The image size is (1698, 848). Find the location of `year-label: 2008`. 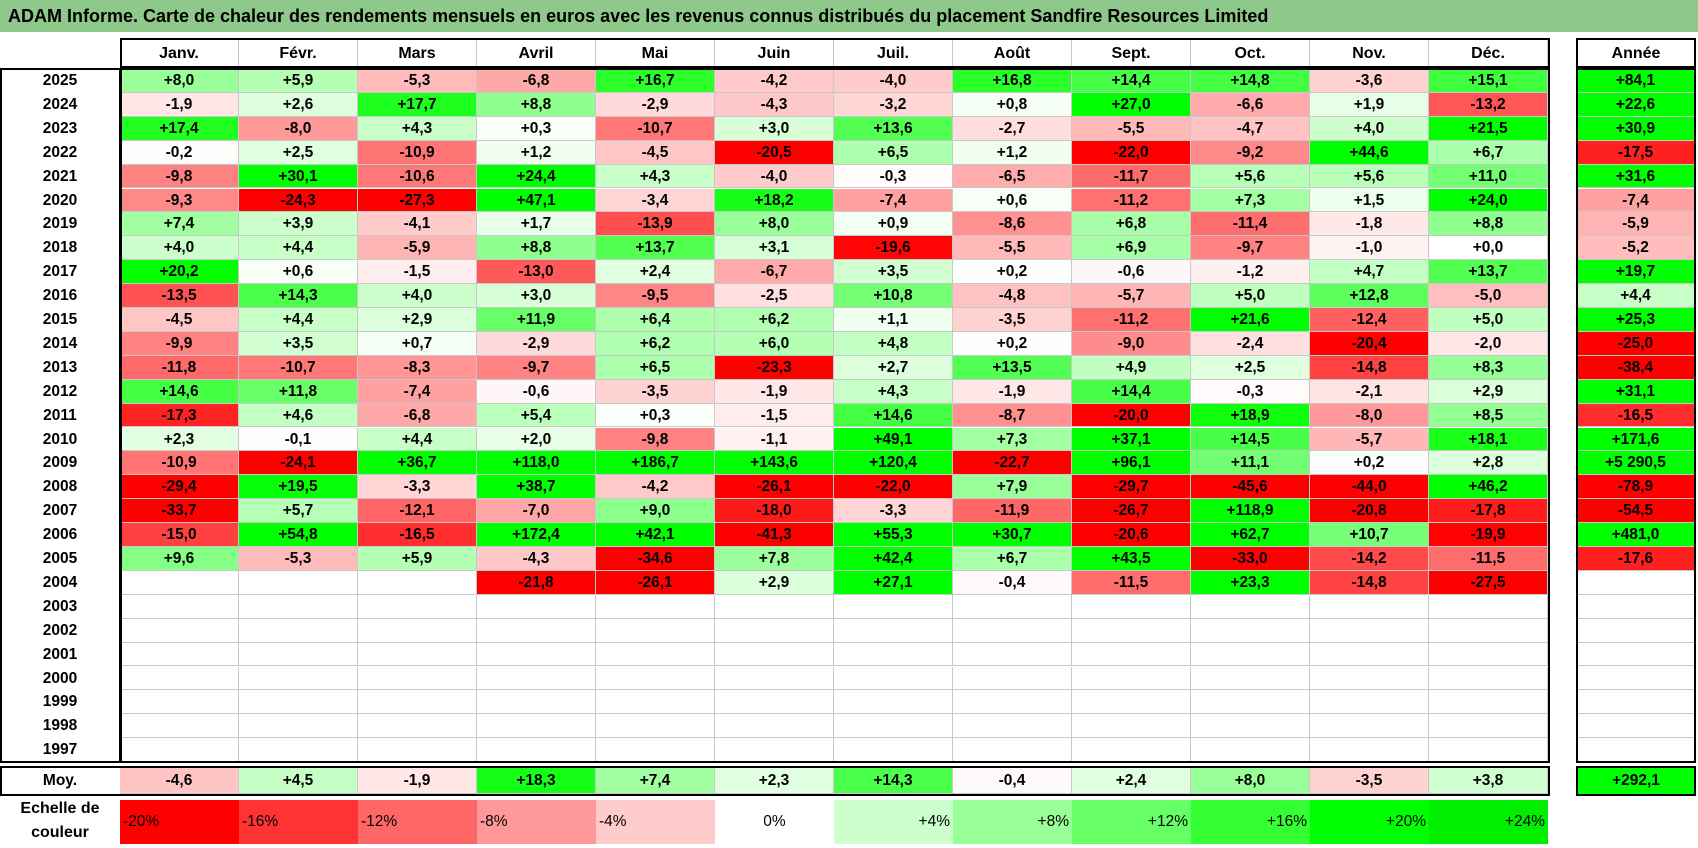

year-label: 2008 is located at coordinates (60, 487).